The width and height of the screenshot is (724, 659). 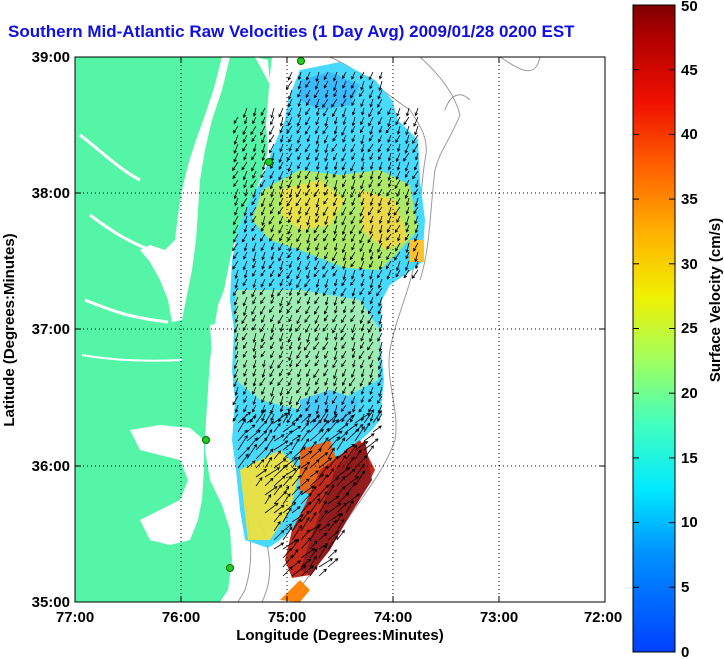 What do you see at coordinates (262, 71) in the screenshot?
I see `delaware-bay` at bounding box center [262, 71].